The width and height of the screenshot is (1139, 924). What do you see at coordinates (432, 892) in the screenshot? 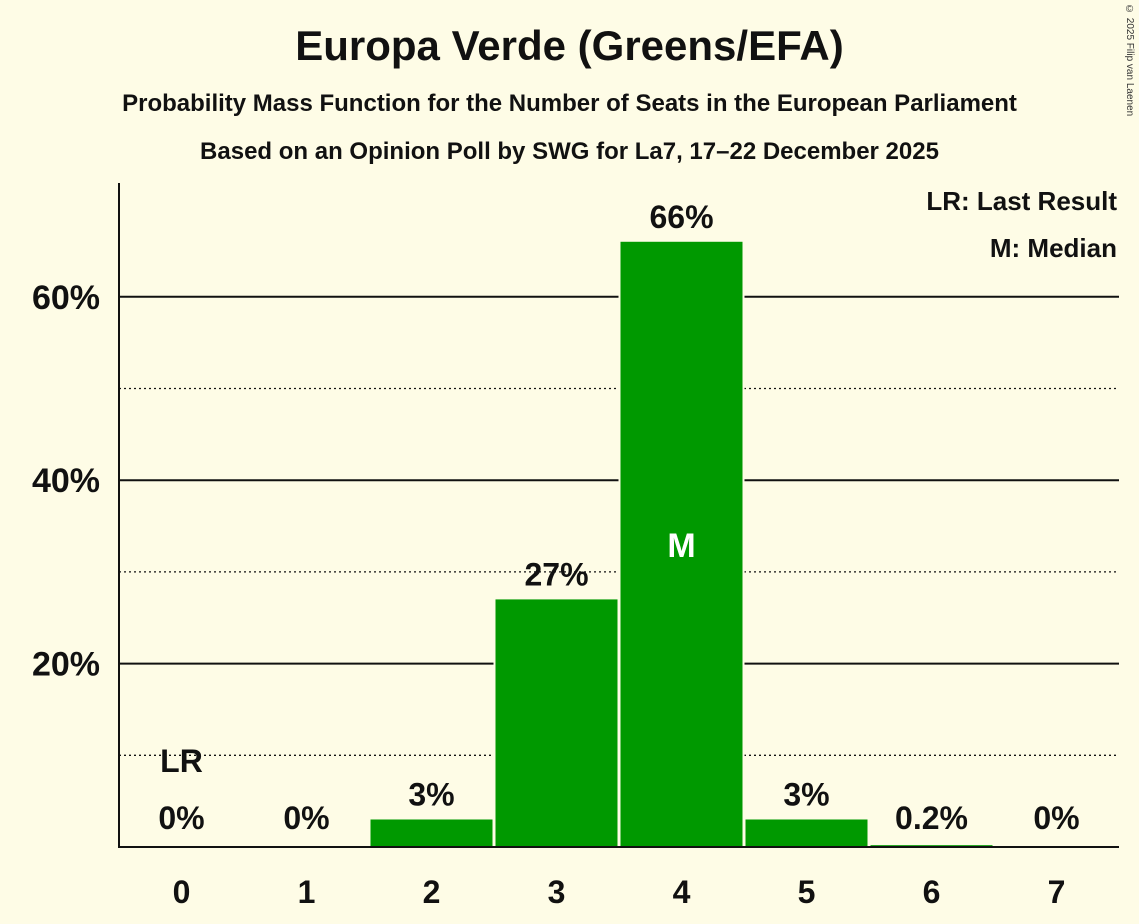
I see `x-tick-label: 2` at bounding box center [432, 892].